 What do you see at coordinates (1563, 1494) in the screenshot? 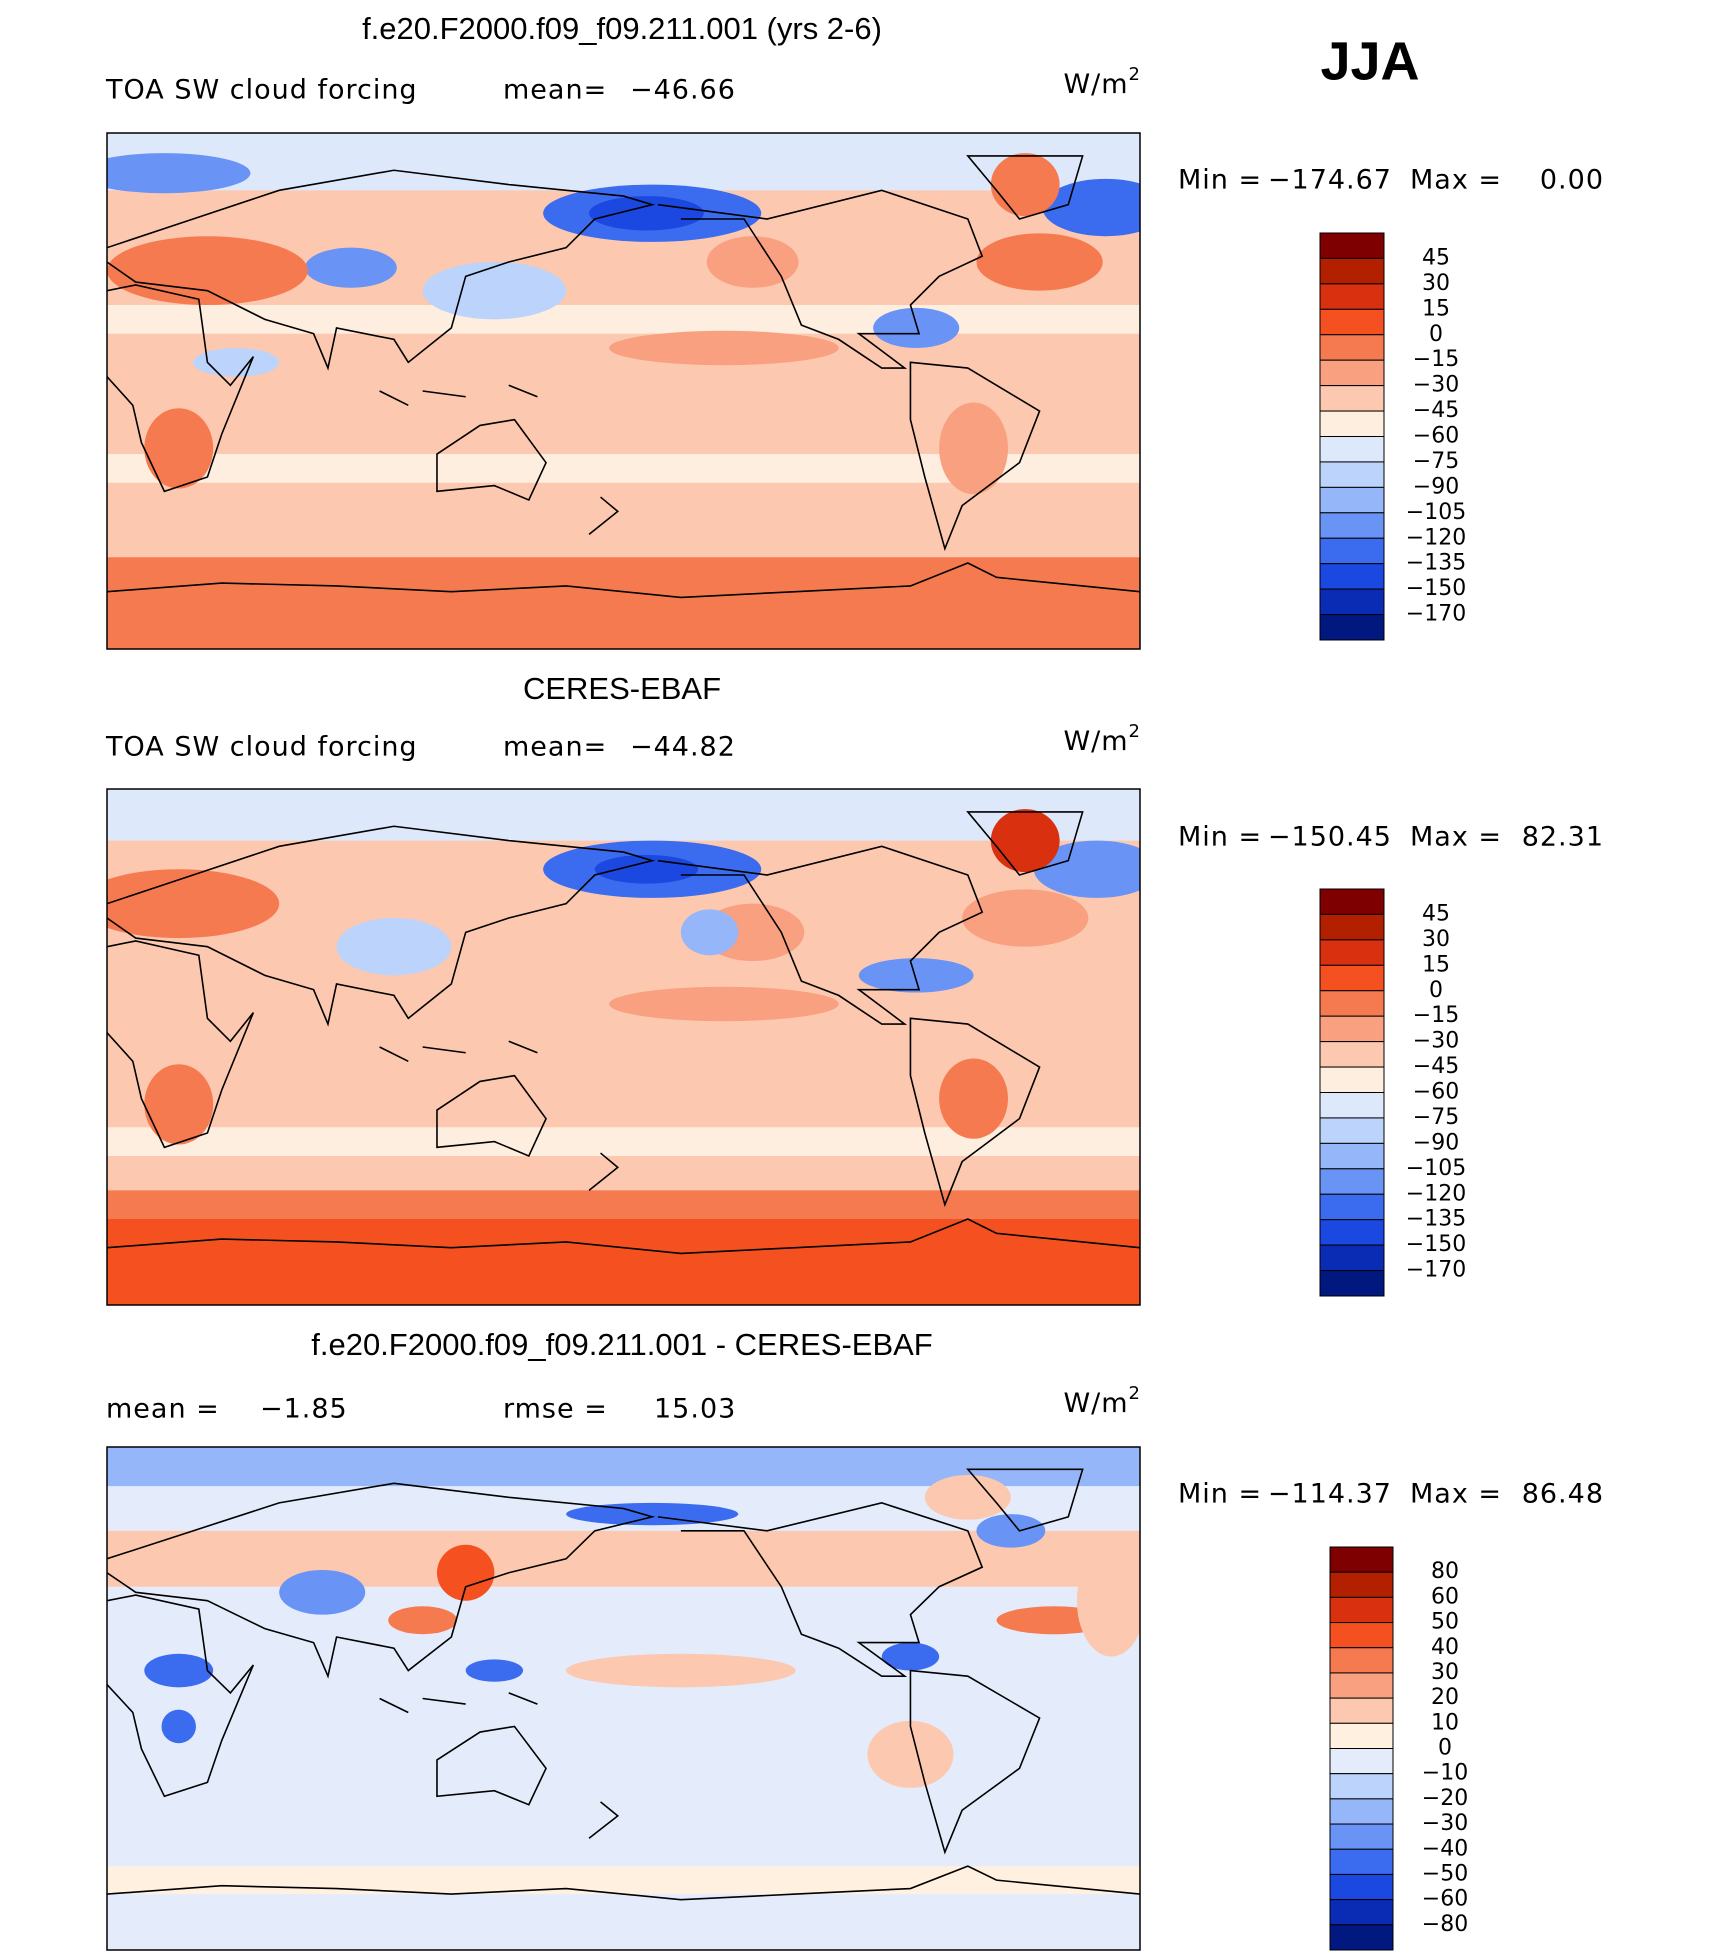
I see `max-value: 86.48` at bounding box center [1563, 1494].